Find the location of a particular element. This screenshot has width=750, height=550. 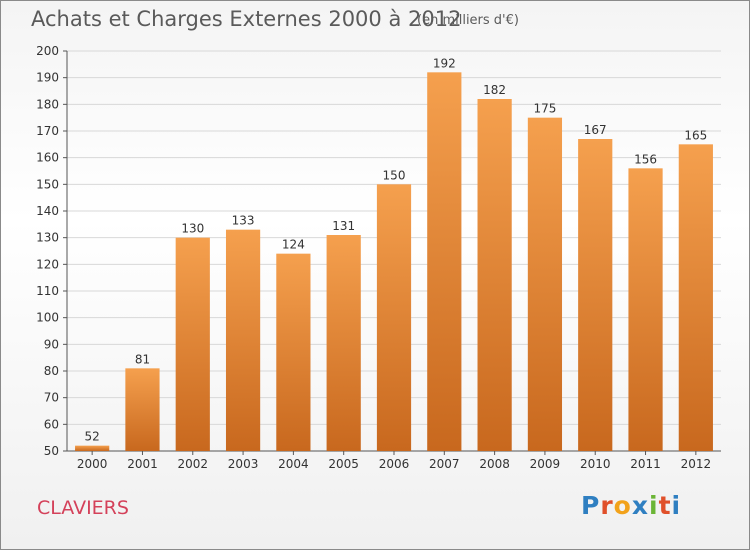

data-label: 165 is located at coordinates (695, 135).